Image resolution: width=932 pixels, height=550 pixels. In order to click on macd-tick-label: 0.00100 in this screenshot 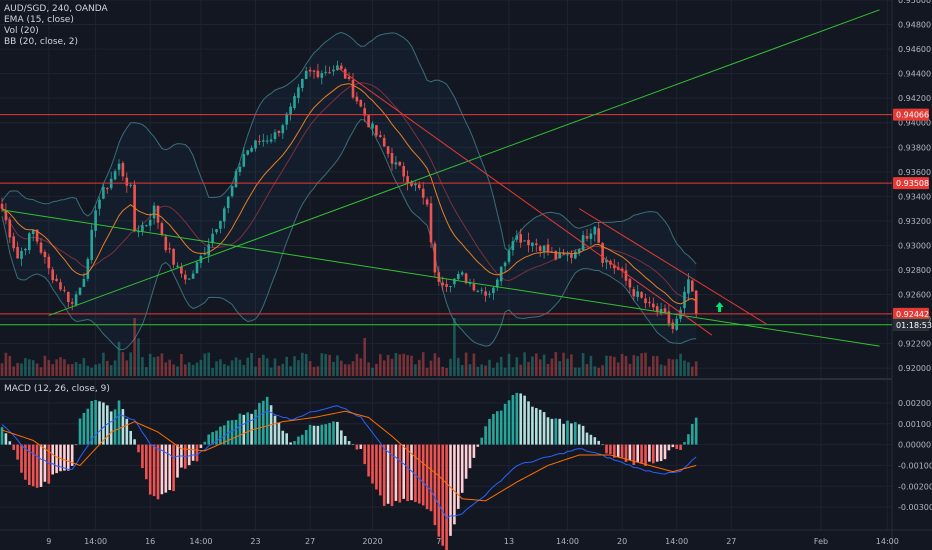, I will do `click(914, 424)`.